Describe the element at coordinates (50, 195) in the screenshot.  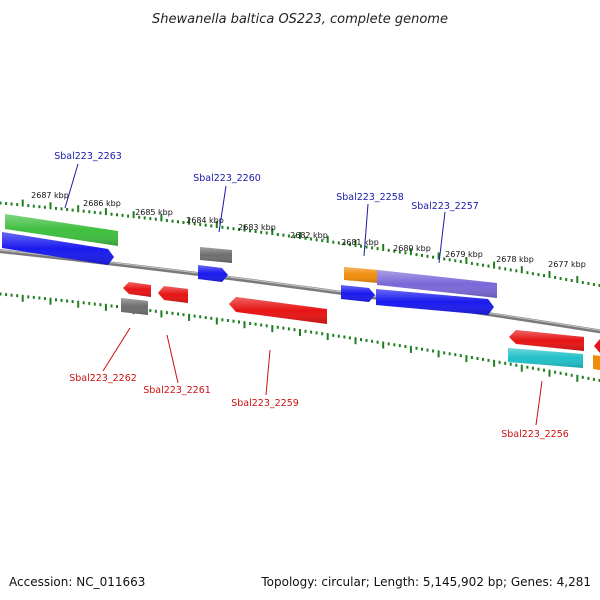
I see `tick-label: 2687 kbp` at that location.